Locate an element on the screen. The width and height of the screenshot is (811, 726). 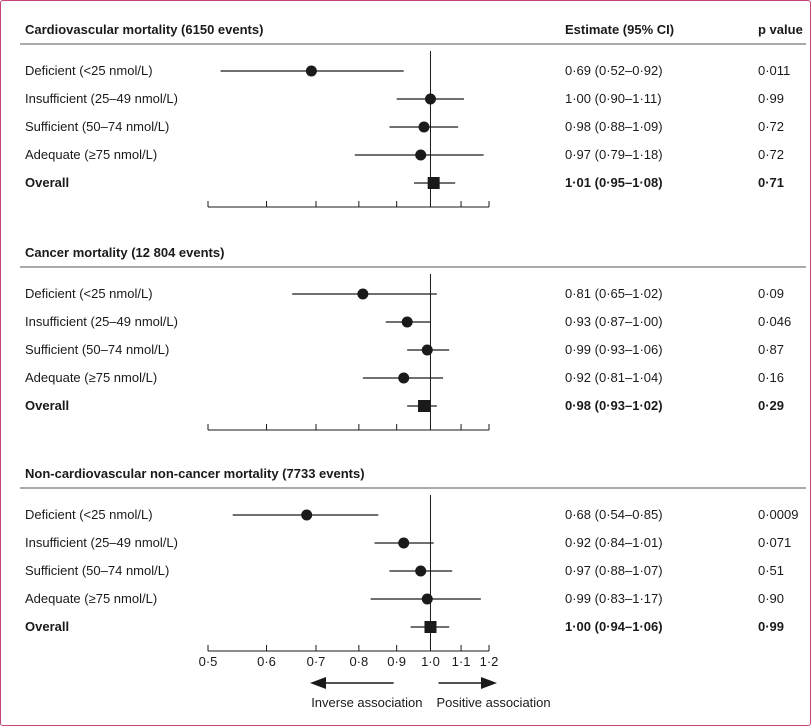
estimate-ci-value: 0·81 (0·65–1·02) is located at coordinates (614, 293).